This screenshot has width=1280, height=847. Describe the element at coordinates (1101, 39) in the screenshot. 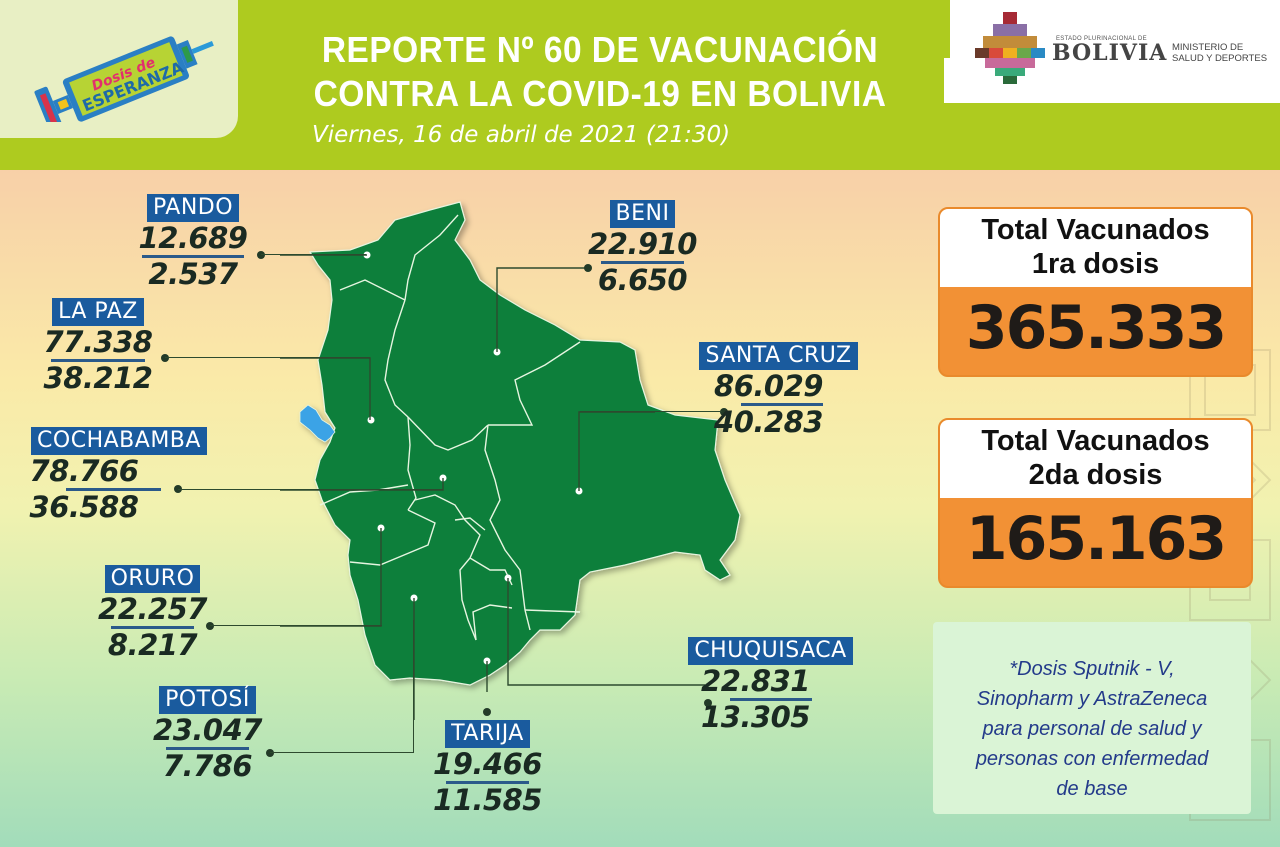

I see `gov-caption: ESTADO PLURINACIONAL DE` at that location.